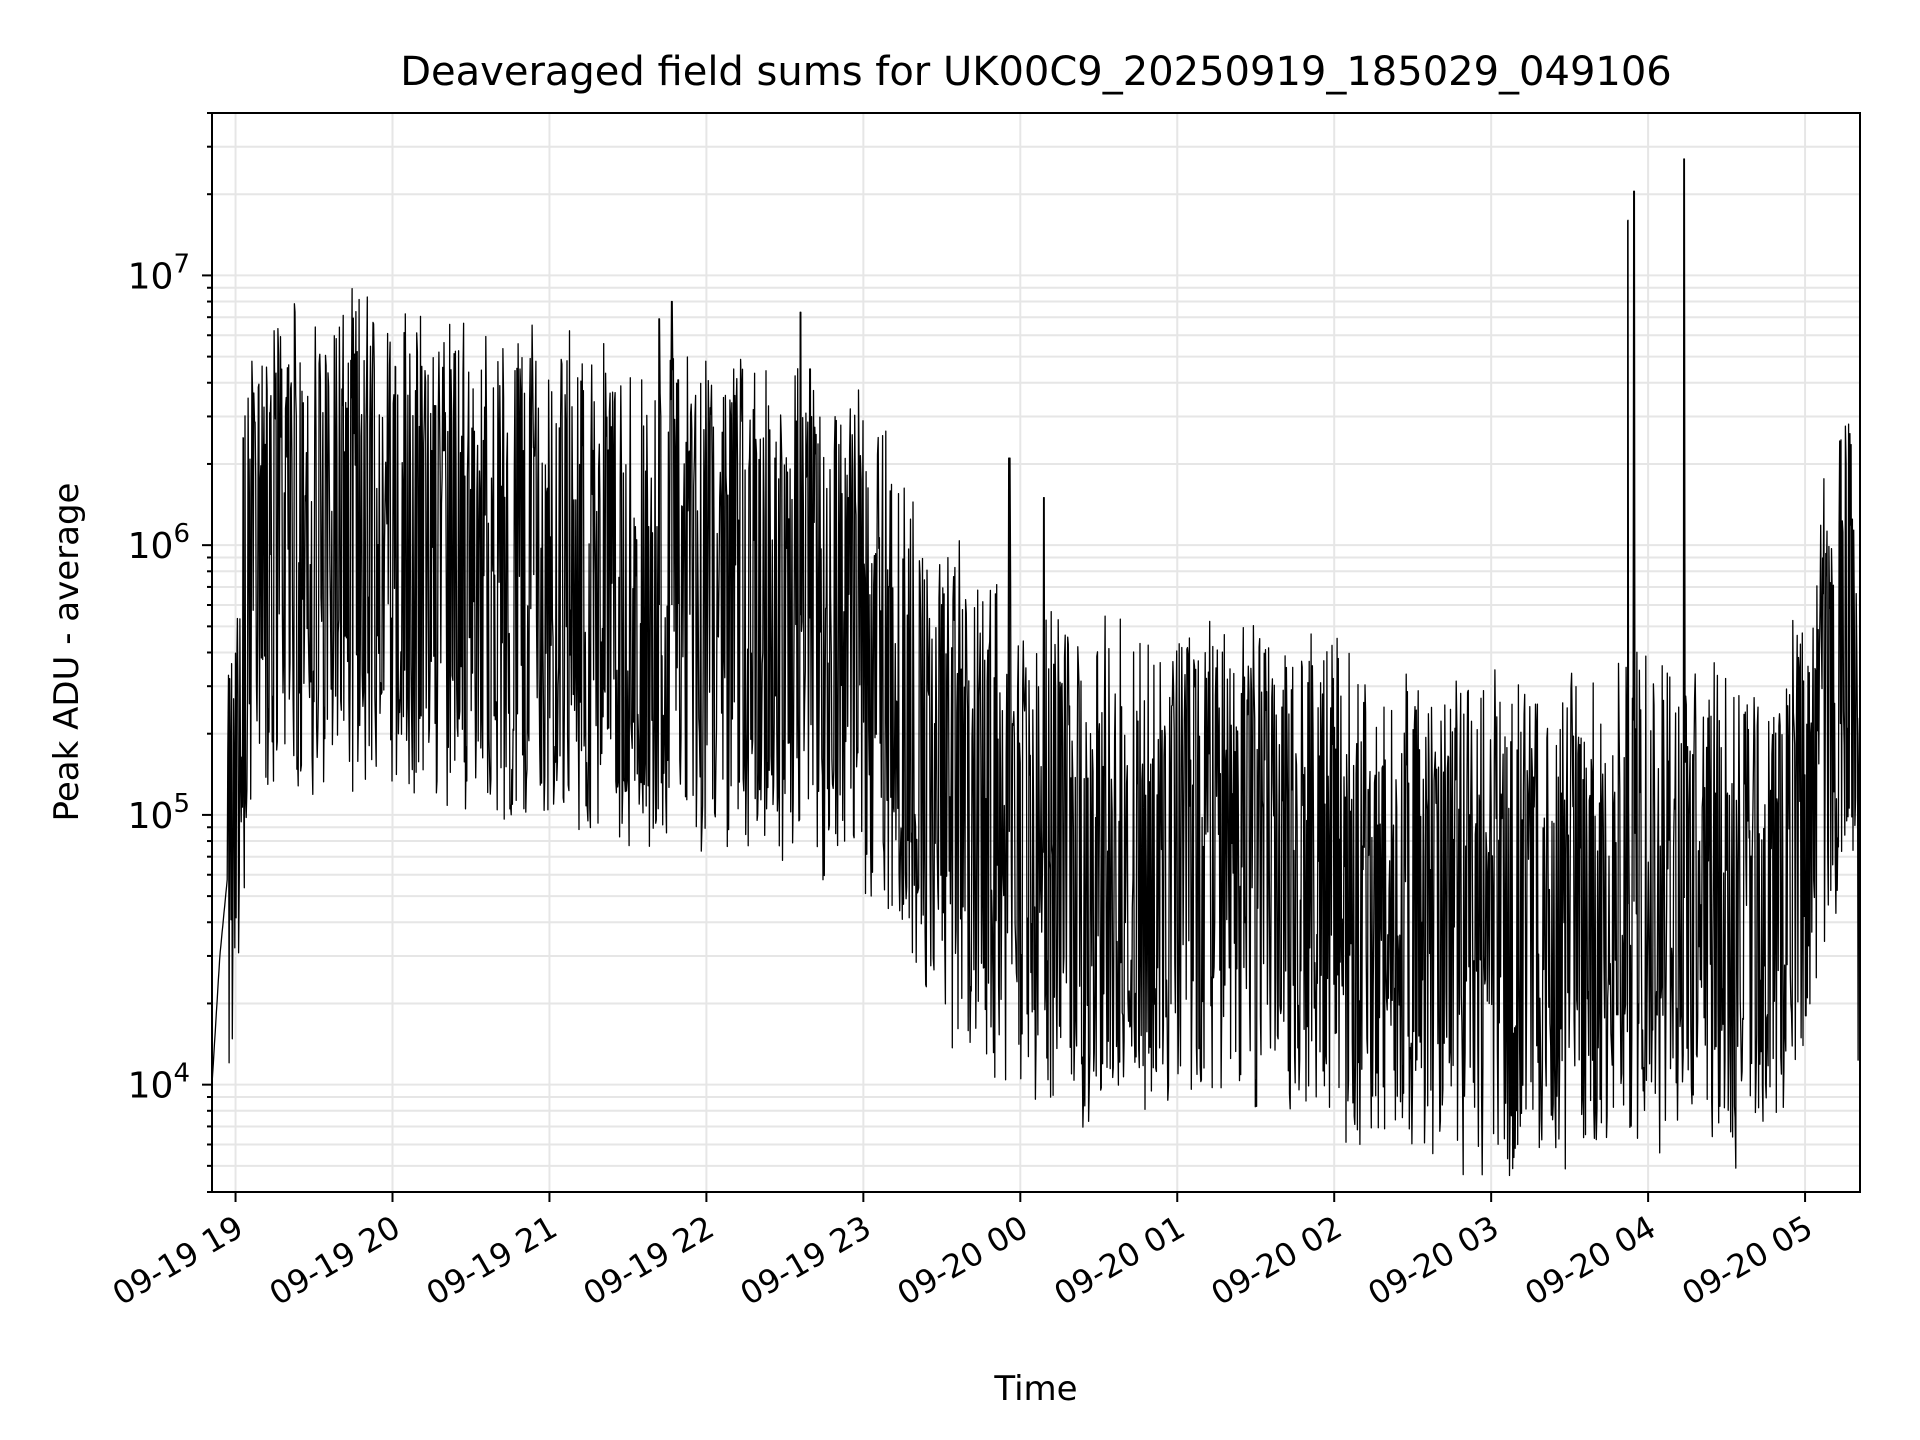  Describe the element at coordinates (1591, 1260) in the screenshot. I see `x-tick-label: 09-20 04` at that location.